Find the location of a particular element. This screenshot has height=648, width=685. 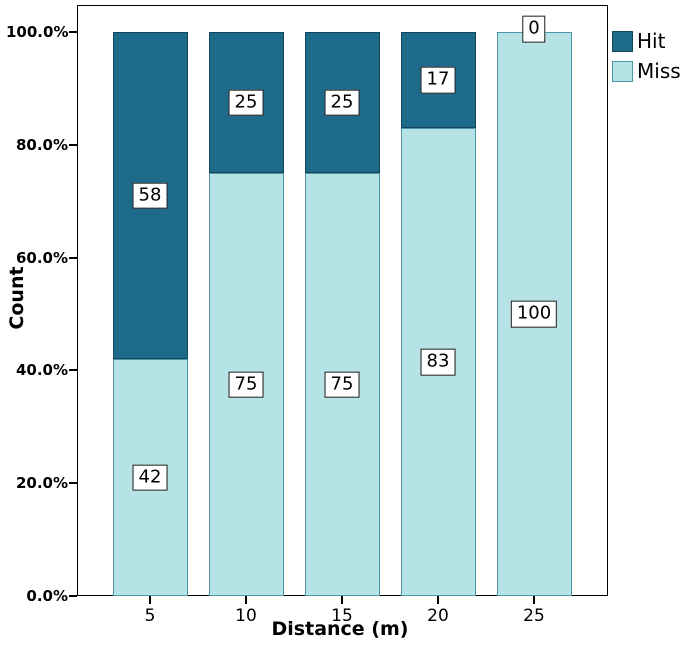

y-tick-label: 20.0% is located at coordinates (41, 483).